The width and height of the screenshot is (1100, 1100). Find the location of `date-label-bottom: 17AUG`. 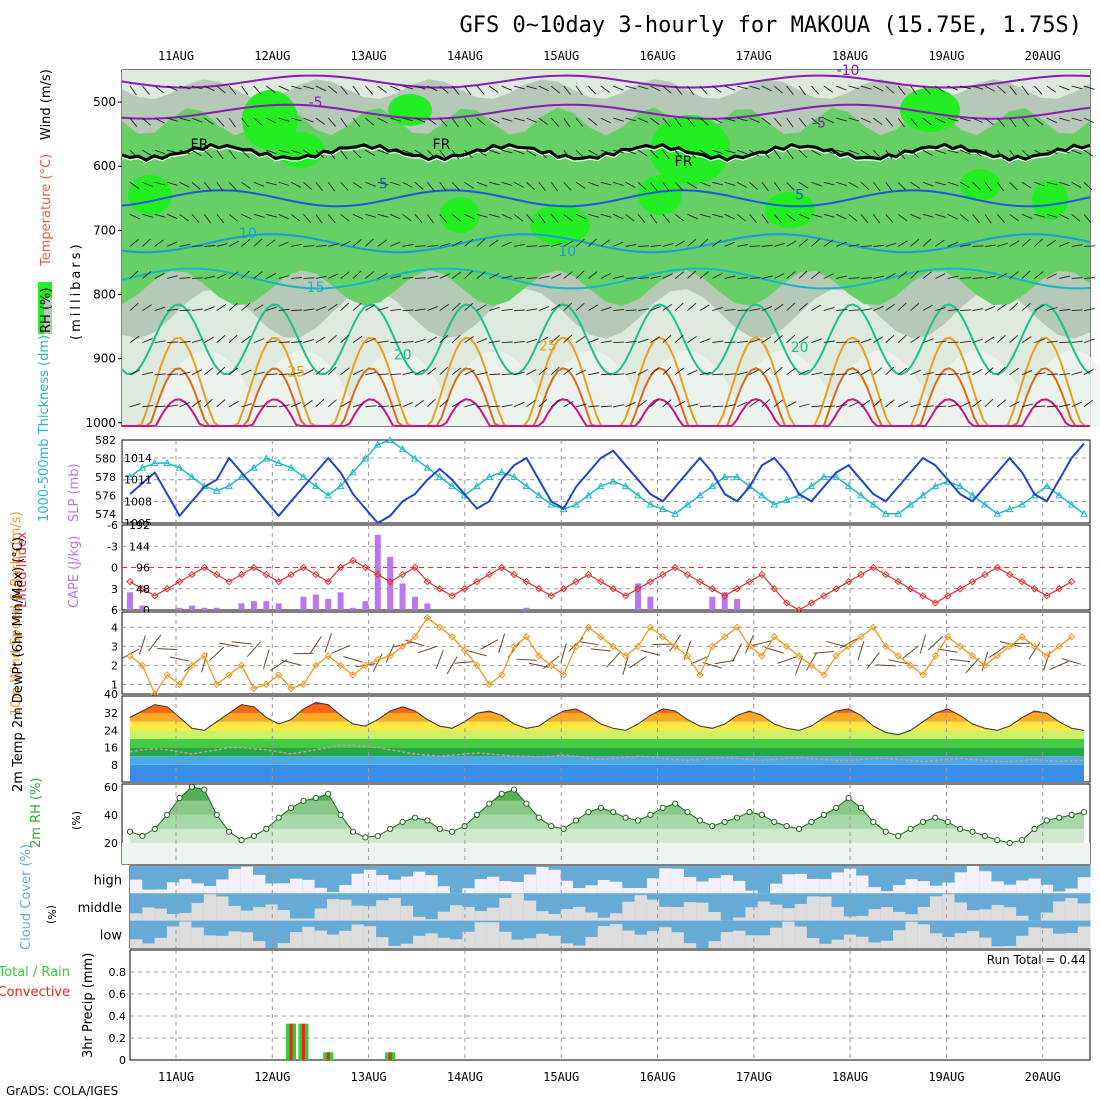

date-label-bottom: 17AUG is located at coordinates (754, 1077).